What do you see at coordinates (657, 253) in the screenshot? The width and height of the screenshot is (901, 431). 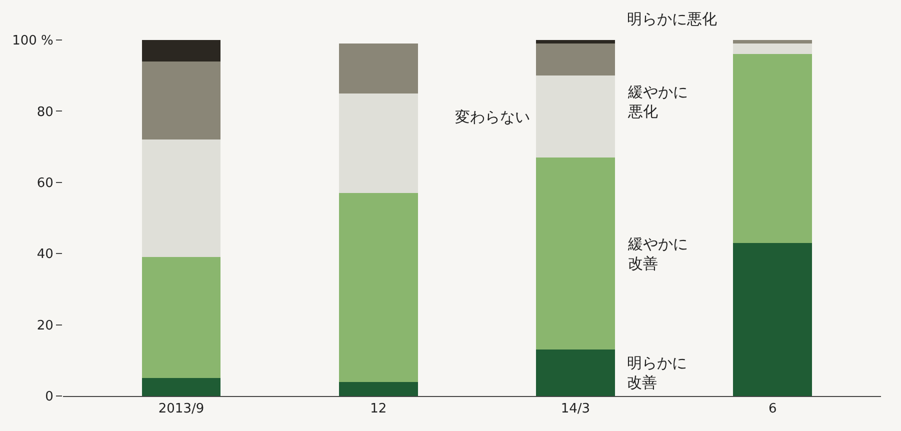 I see `series-label: 緩やかに改善` at bounding box center [657, 253].